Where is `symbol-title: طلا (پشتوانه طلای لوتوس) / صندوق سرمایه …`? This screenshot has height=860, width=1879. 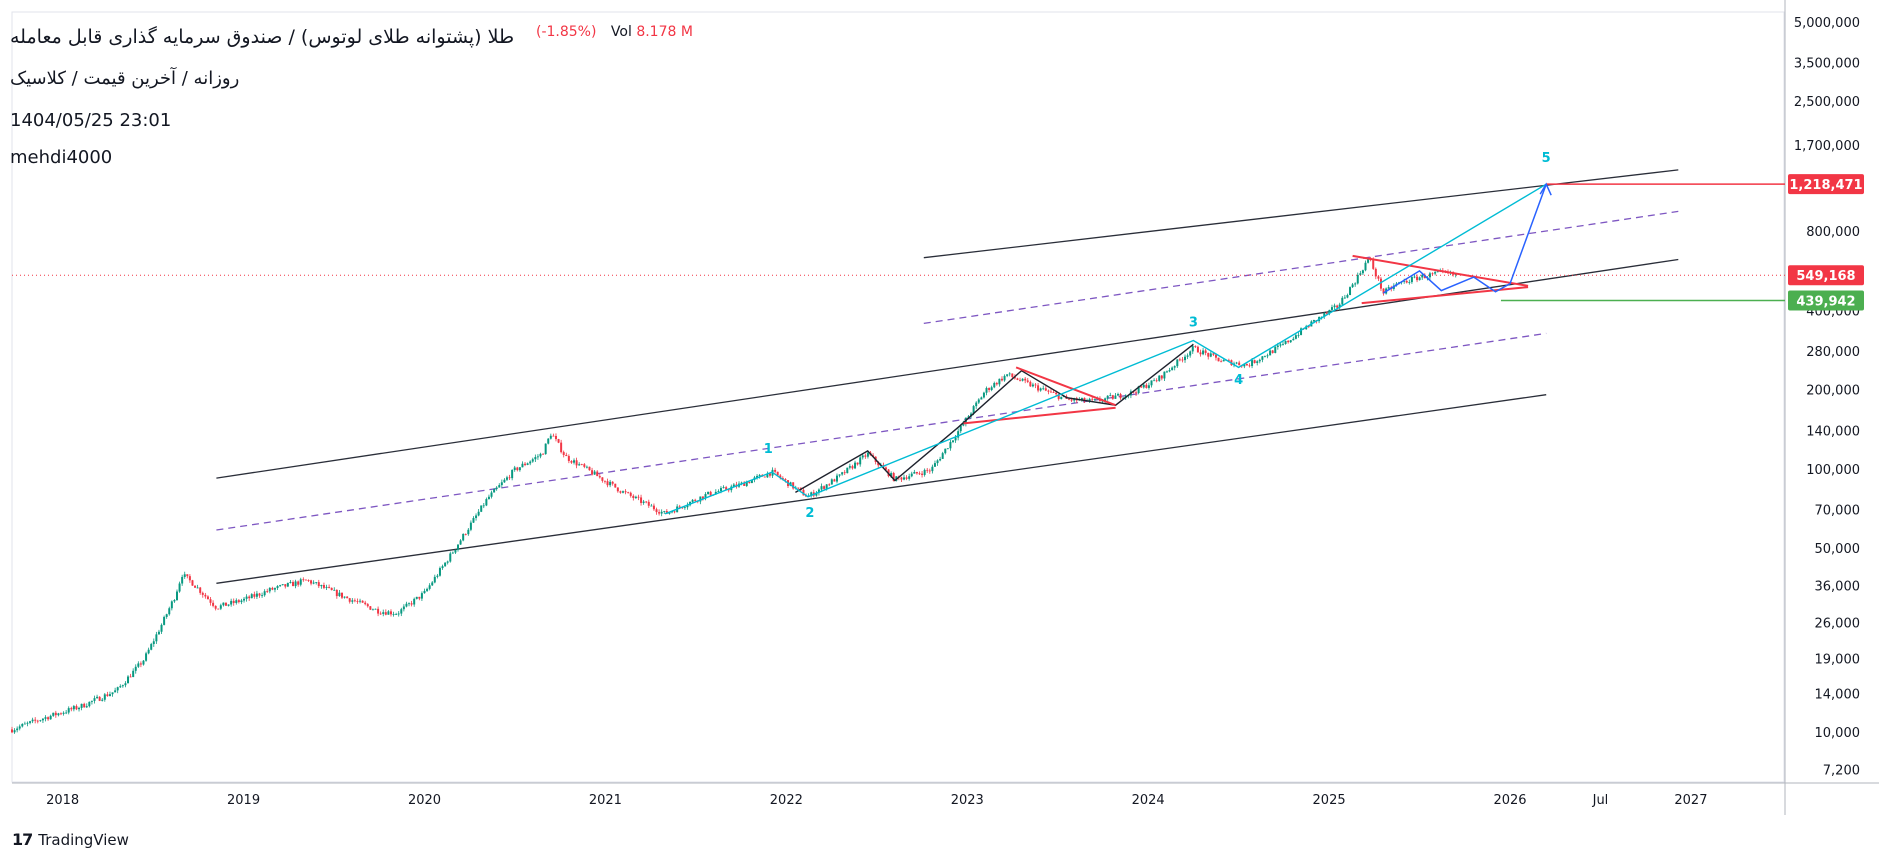 symbol-title: طلا (پشتوانه طلای لوتوس) / صندوق سرمایه … is located at coordinates (262, 37).